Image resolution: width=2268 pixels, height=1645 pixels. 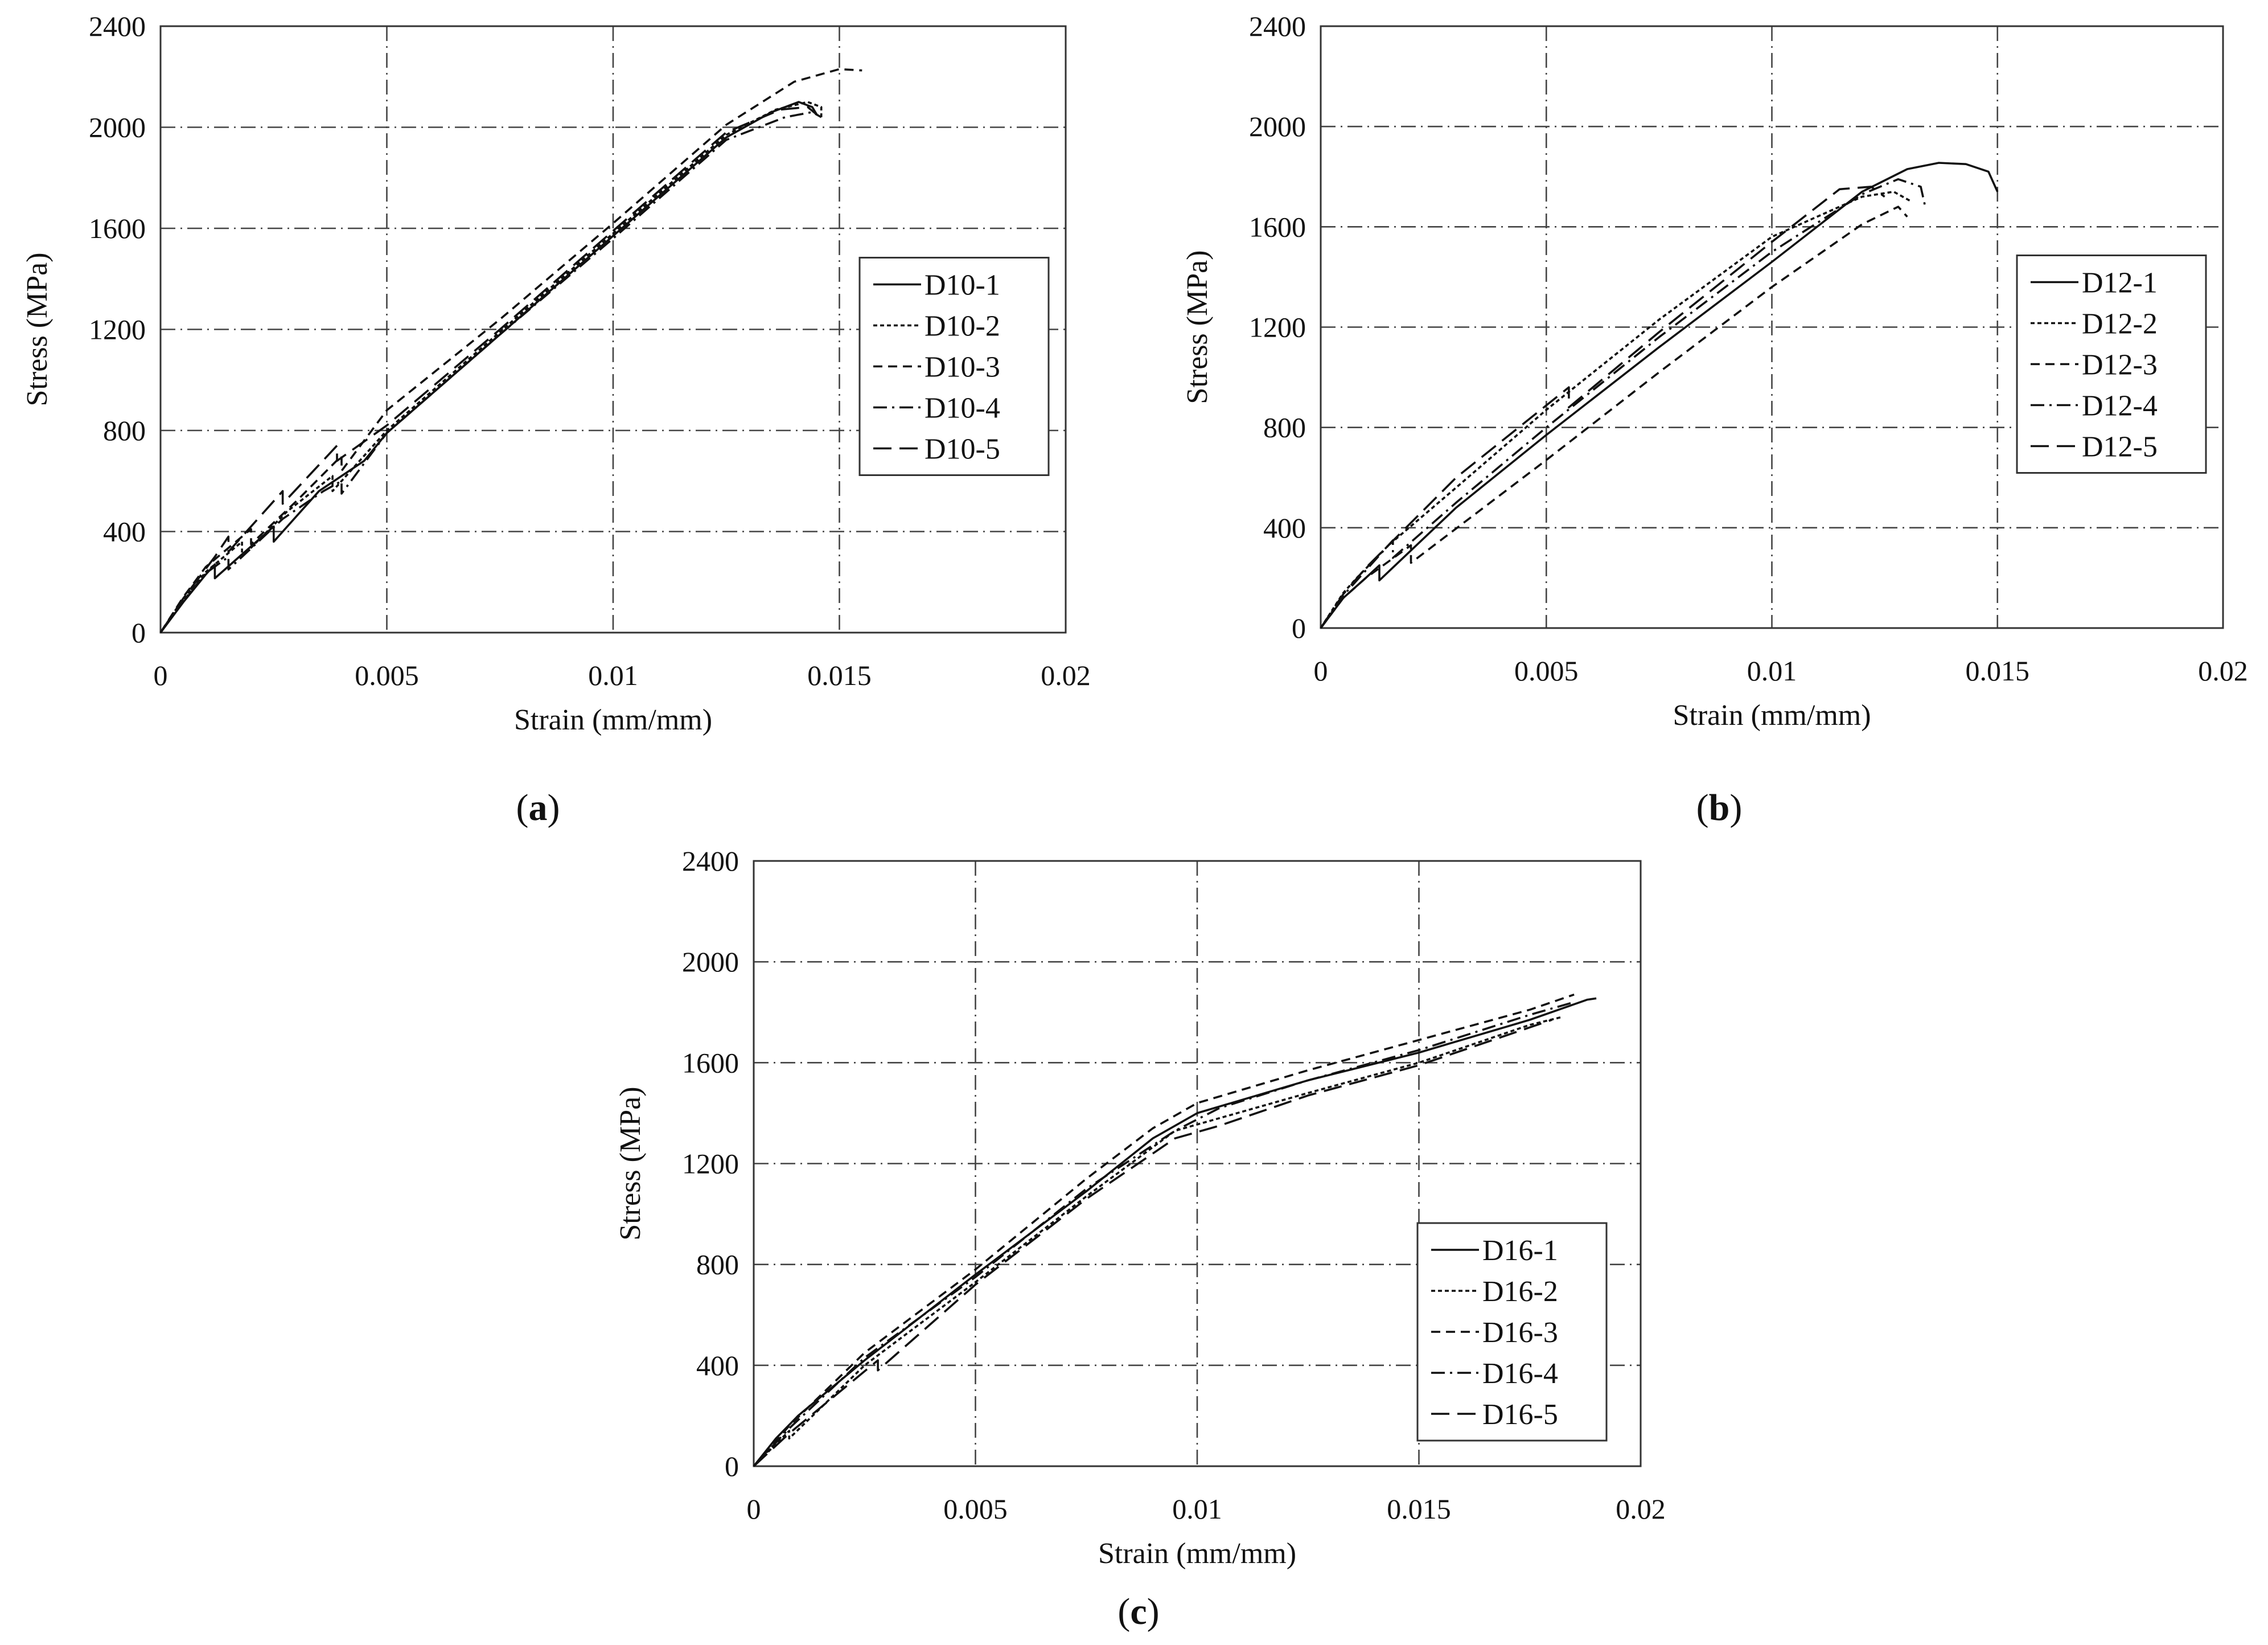 I want to click on panel-caption: (a), so click(x=538, y=808).